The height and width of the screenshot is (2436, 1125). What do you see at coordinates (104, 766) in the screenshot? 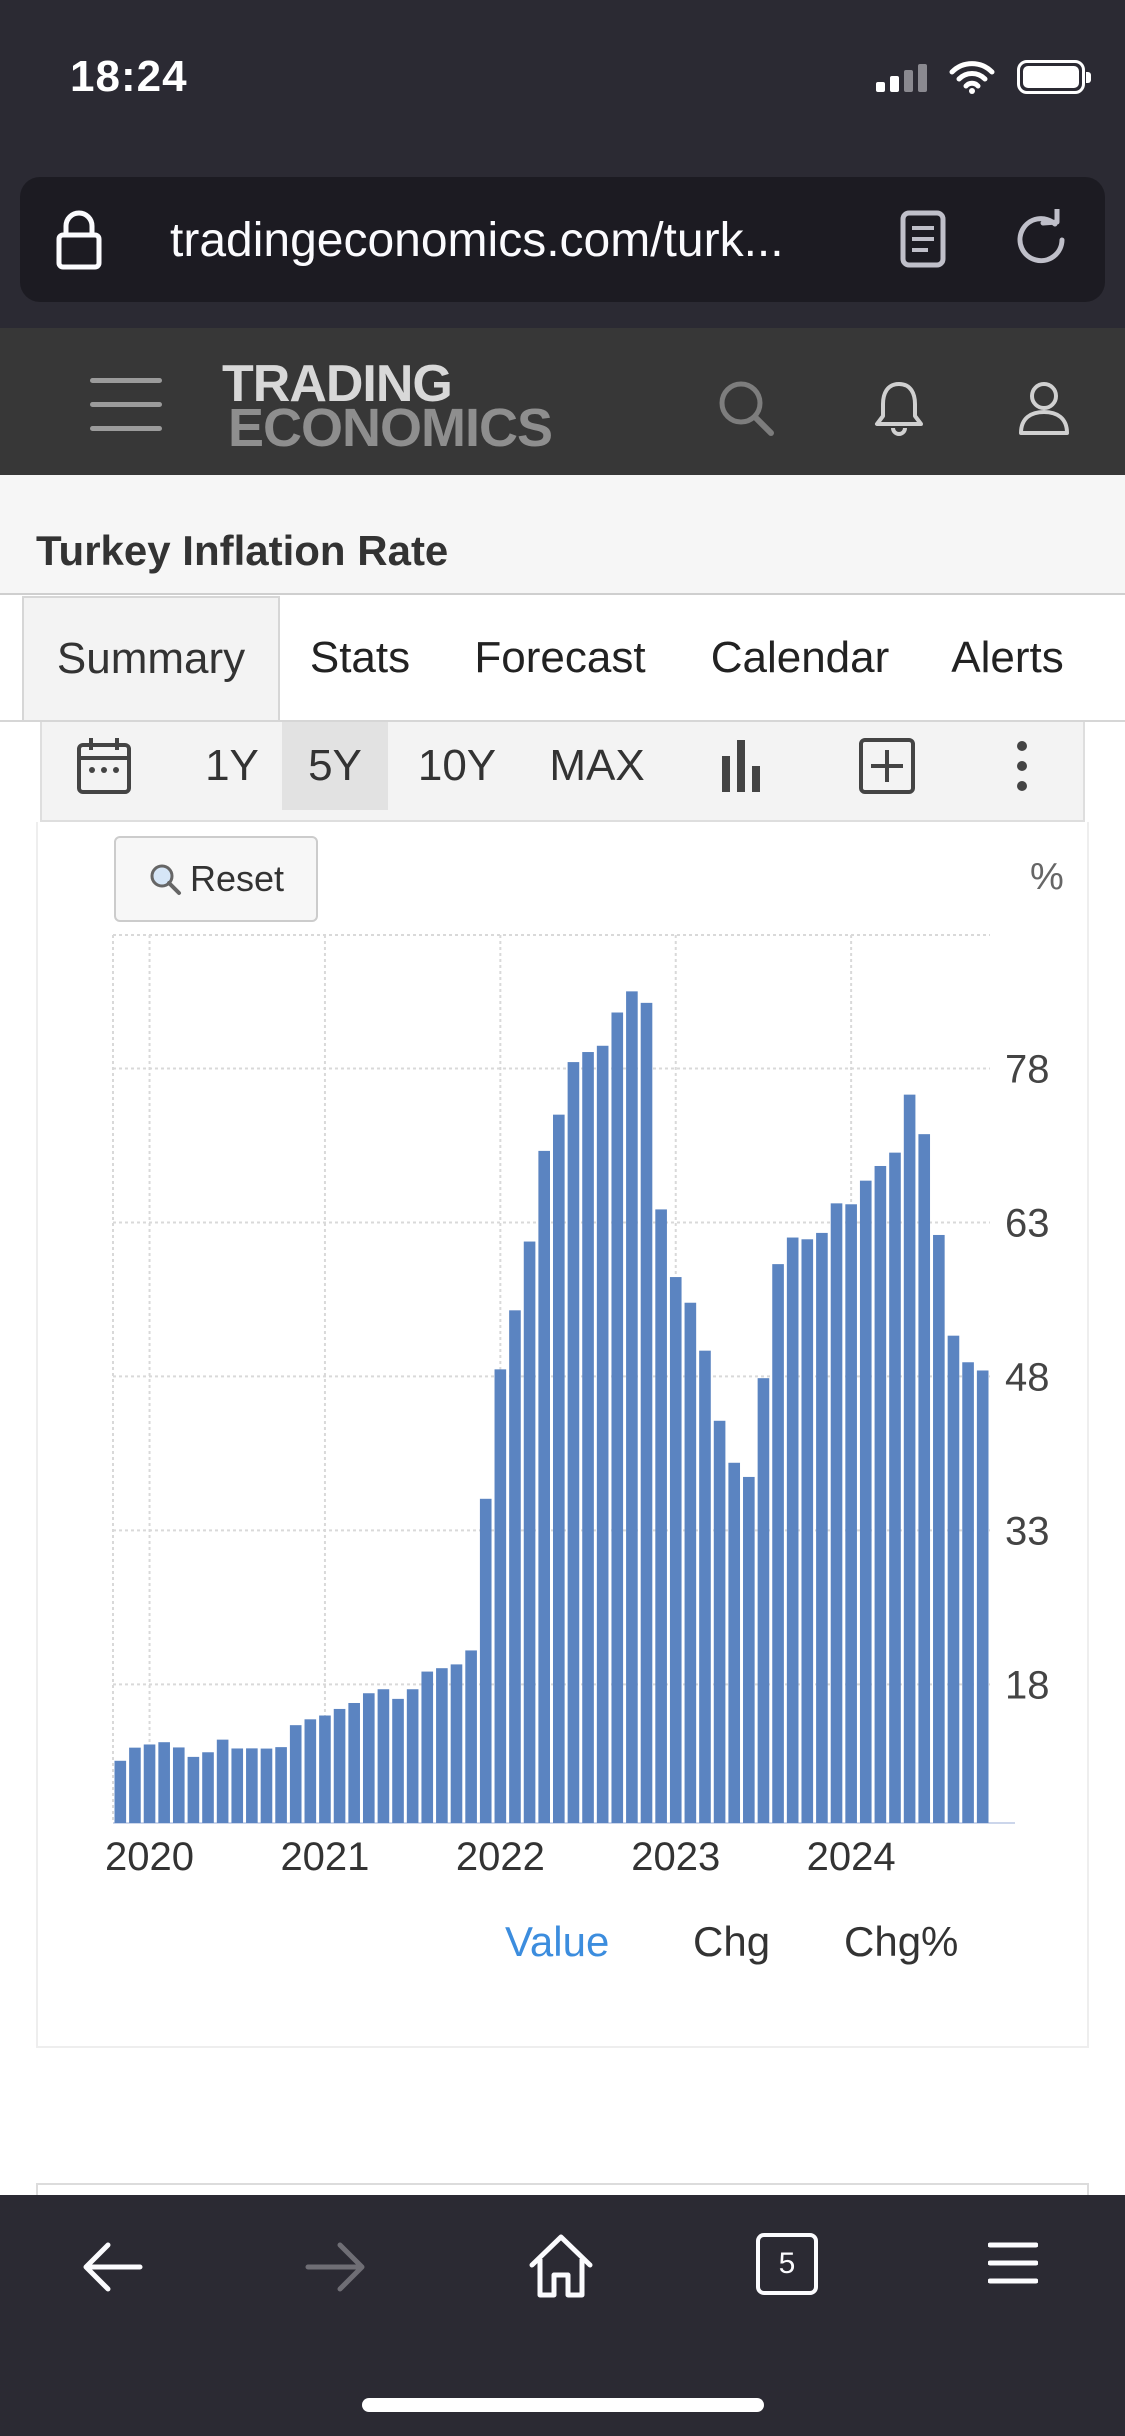
I see `calendar-icon` at bounding box center [104, 766].